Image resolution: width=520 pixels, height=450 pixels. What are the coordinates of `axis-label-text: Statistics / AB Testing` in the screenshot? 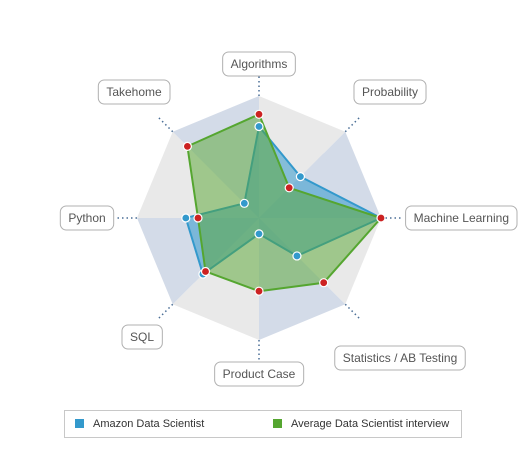 It's located at (400, 358).